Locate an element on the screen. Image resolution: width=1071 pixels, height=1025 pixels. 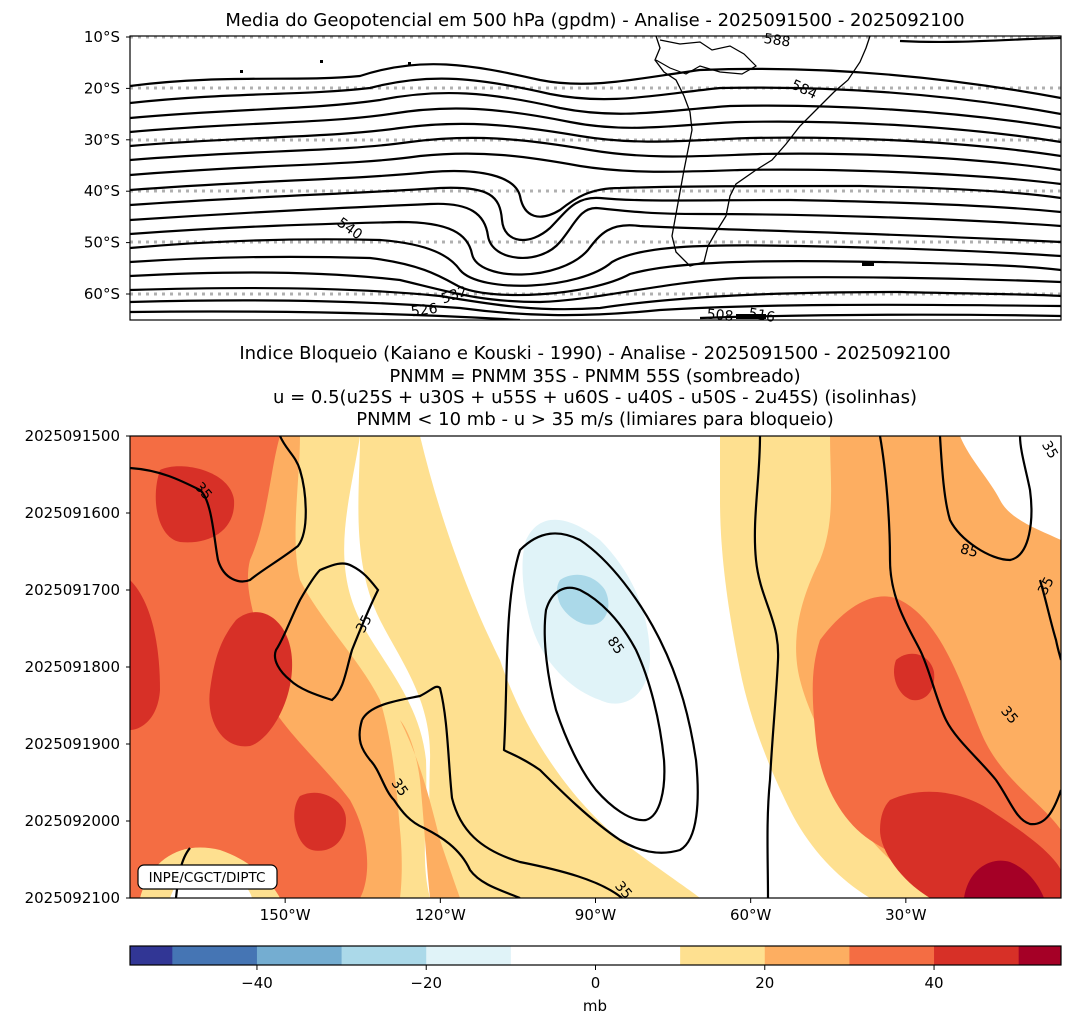
y-tick-label: 2025091600 is located at coordinates (72, 513).